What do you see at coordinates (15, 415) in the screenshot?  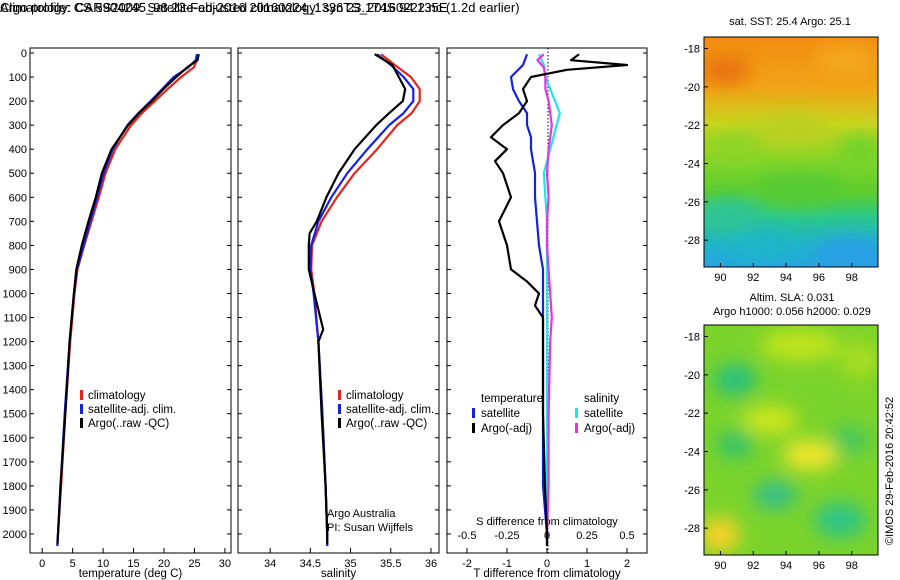 I see `depth-tick-label: 1500` at bounding box center [15, 415].